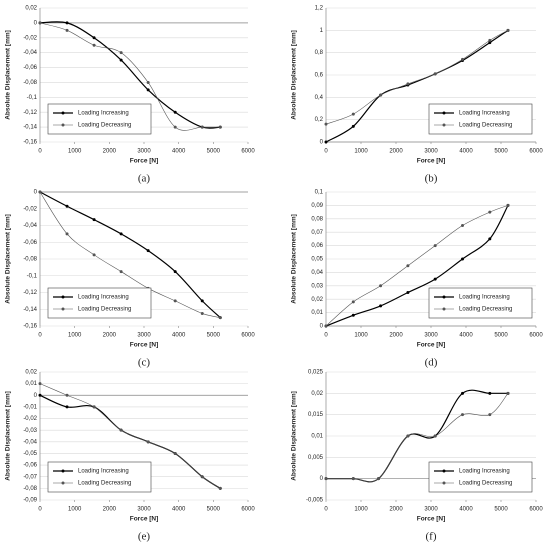 This screenshot has height=553, width=550. What do you see at coordinates (30, 83) in the screenshot?
I see `y-tick-label: -0,08` at bounding box center [30, 83].